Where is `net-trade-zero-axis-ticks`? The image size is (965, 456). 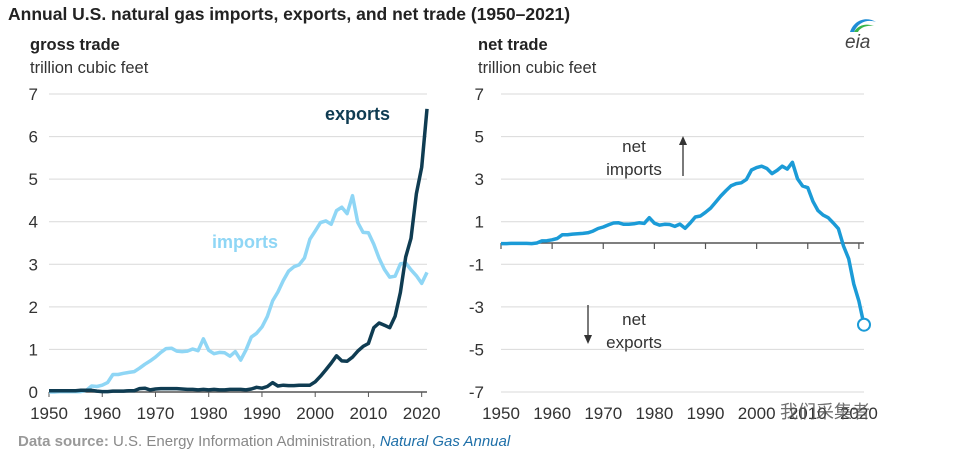 net-trade-zero-axis-ticks is located at coordinates (680, 246).